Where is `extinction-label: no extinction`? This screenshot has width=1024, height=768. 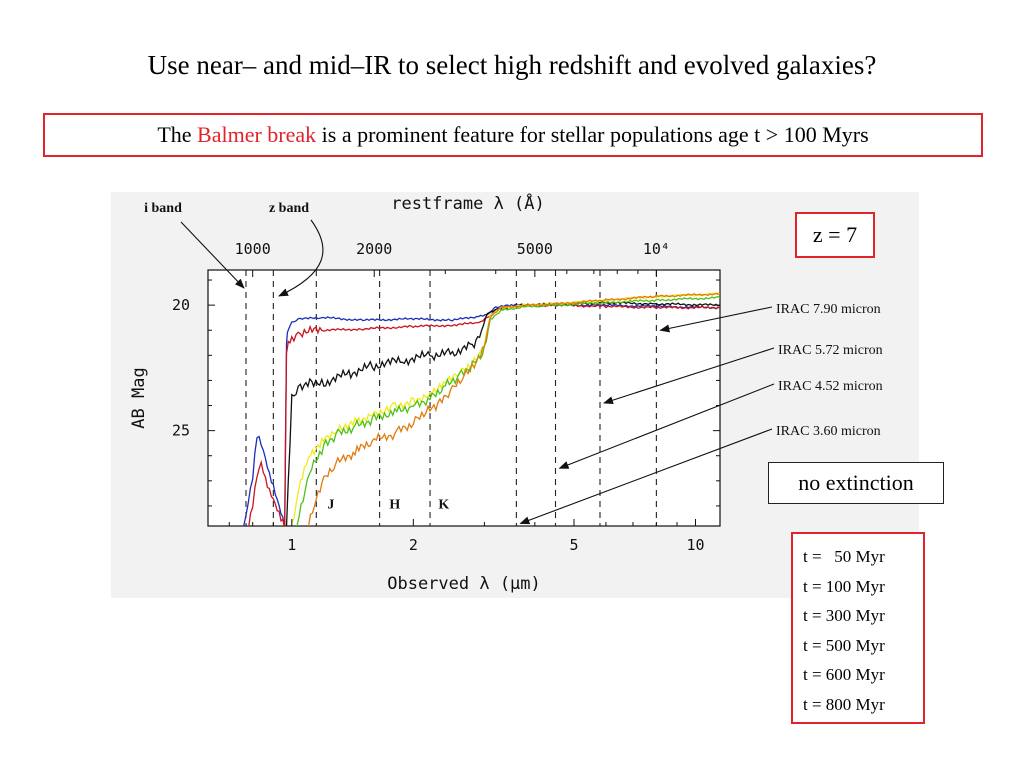
extinction-label: no extinction is located at coordinates (856, 482).